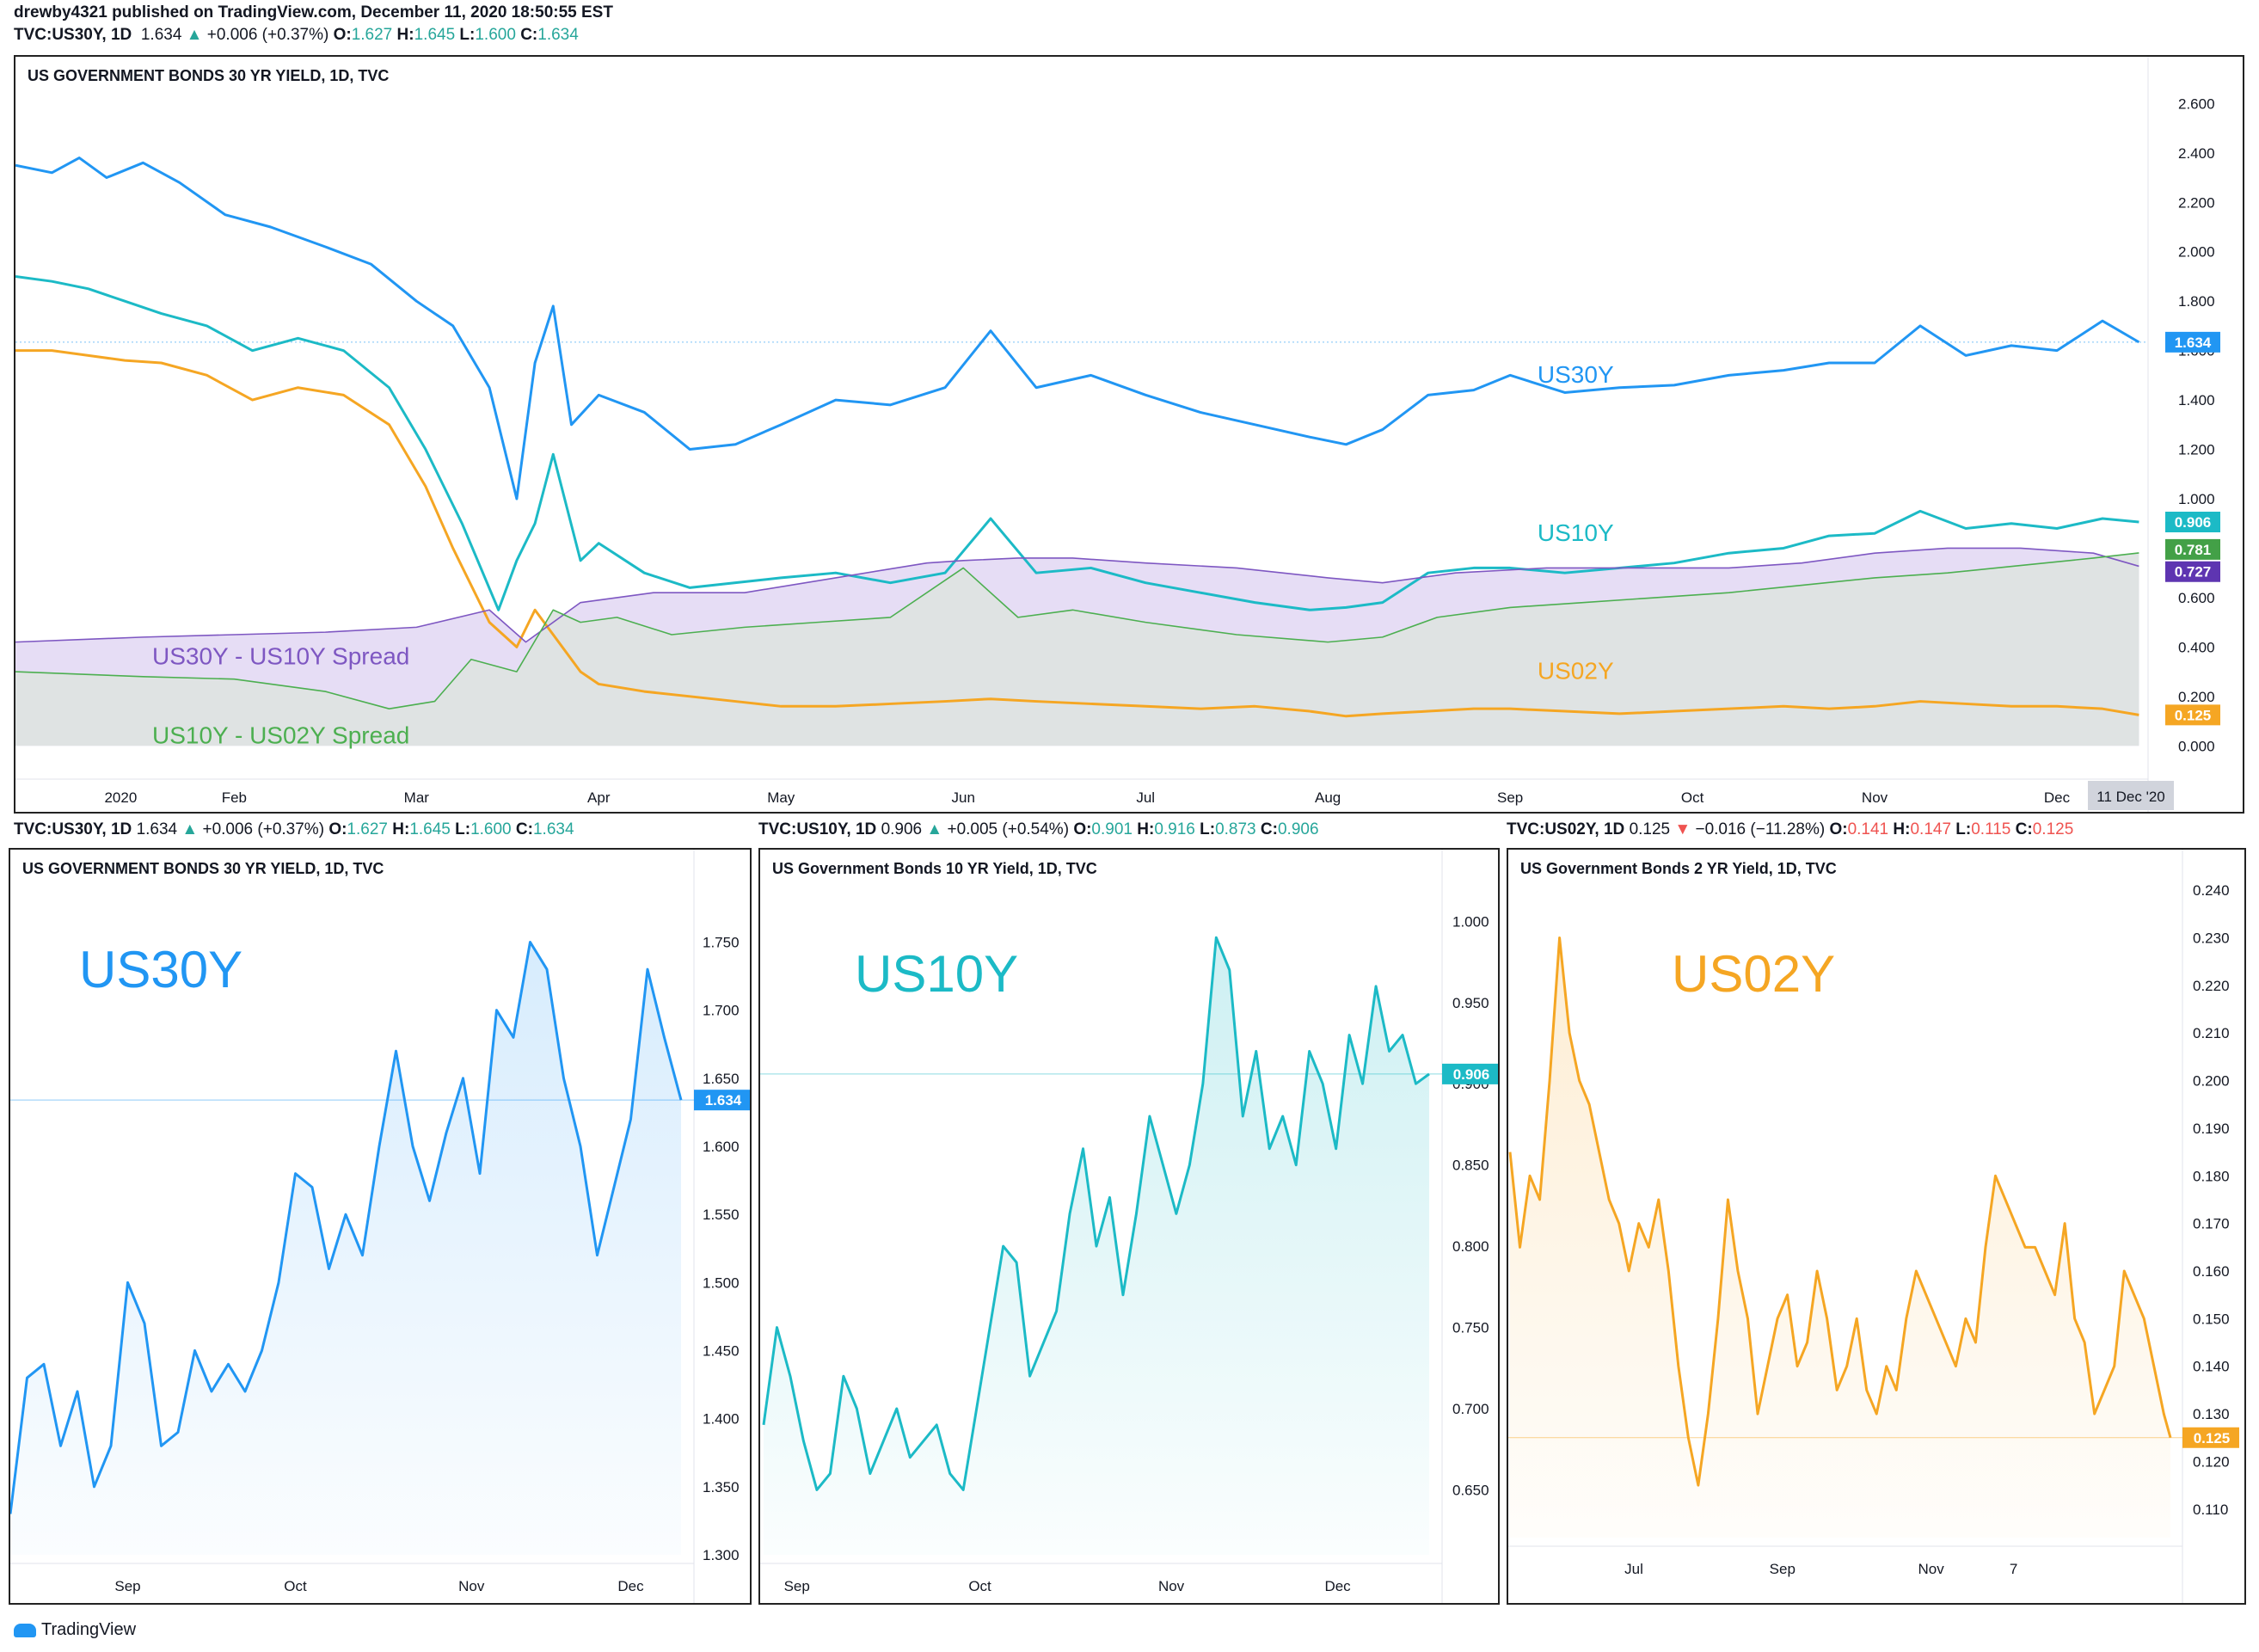 The image size is (2259, 1652). What do you see at coordinates (2211, 1414) in the screenshot?
I see `y-tick-label: 0.130` at bounding box center [2211, 1414].